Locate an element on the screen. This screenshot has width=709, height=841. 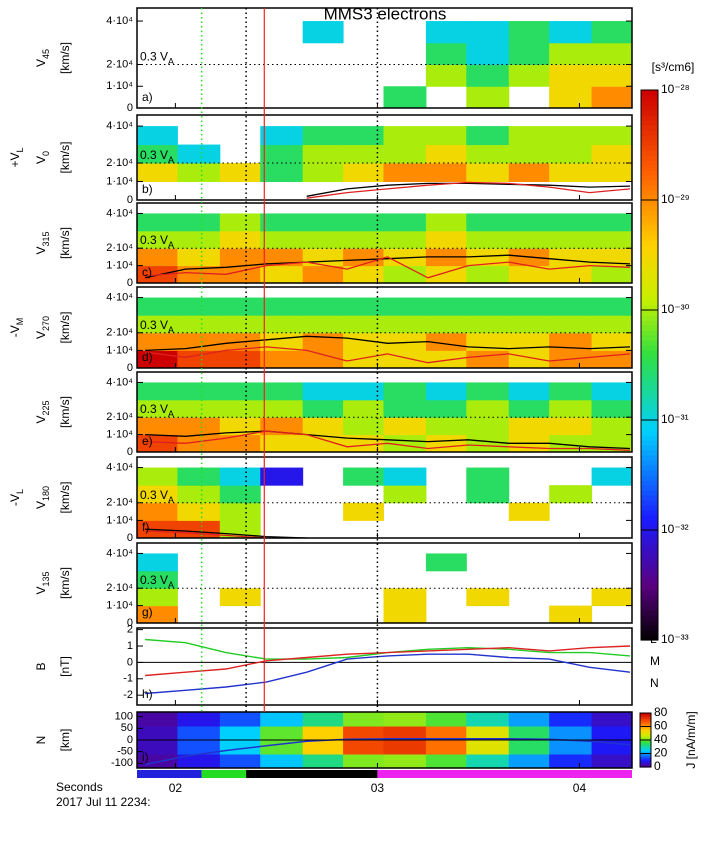
colorbar-tick-label: 10⁻³⁰ is located at coordinates (675, 309).